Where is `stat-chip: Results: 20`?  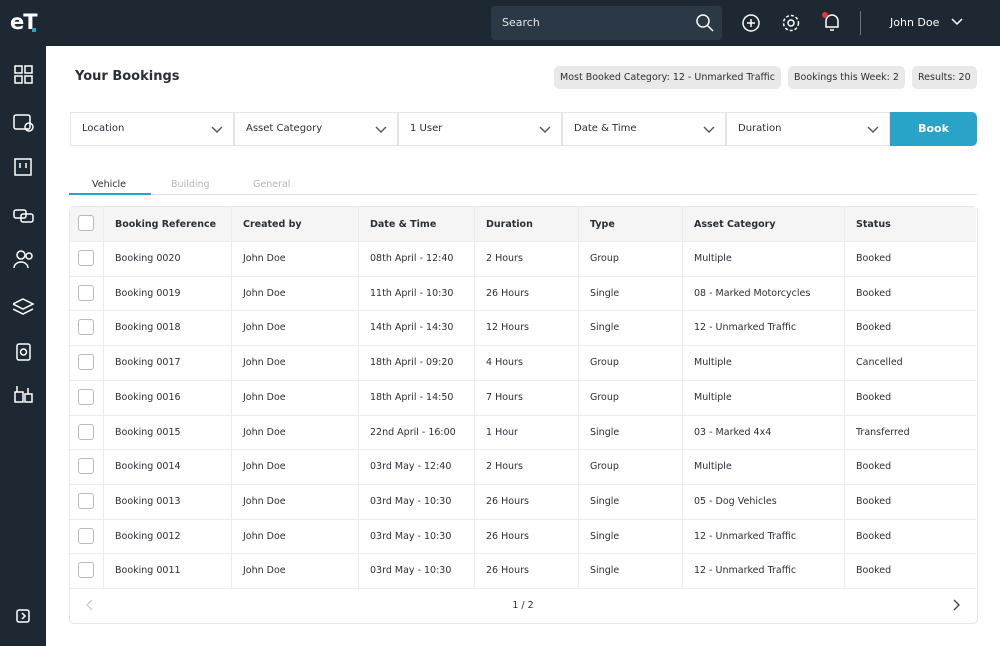
stat-chip: Results: 20 is located at coordinates (944, 77).